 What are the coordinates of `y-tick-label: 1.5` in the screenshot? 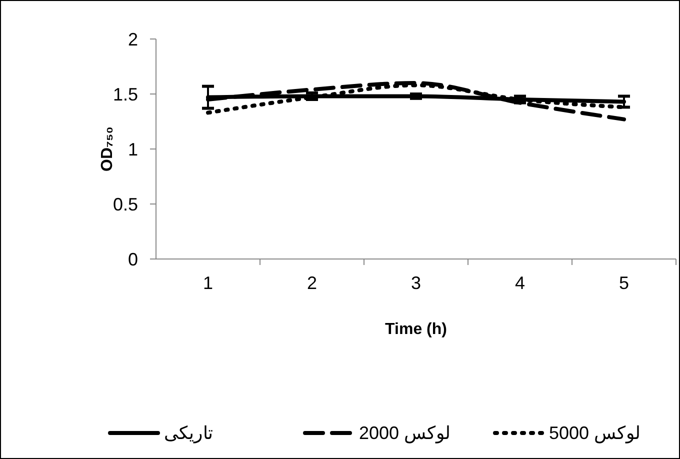 It's located at (125, 94).